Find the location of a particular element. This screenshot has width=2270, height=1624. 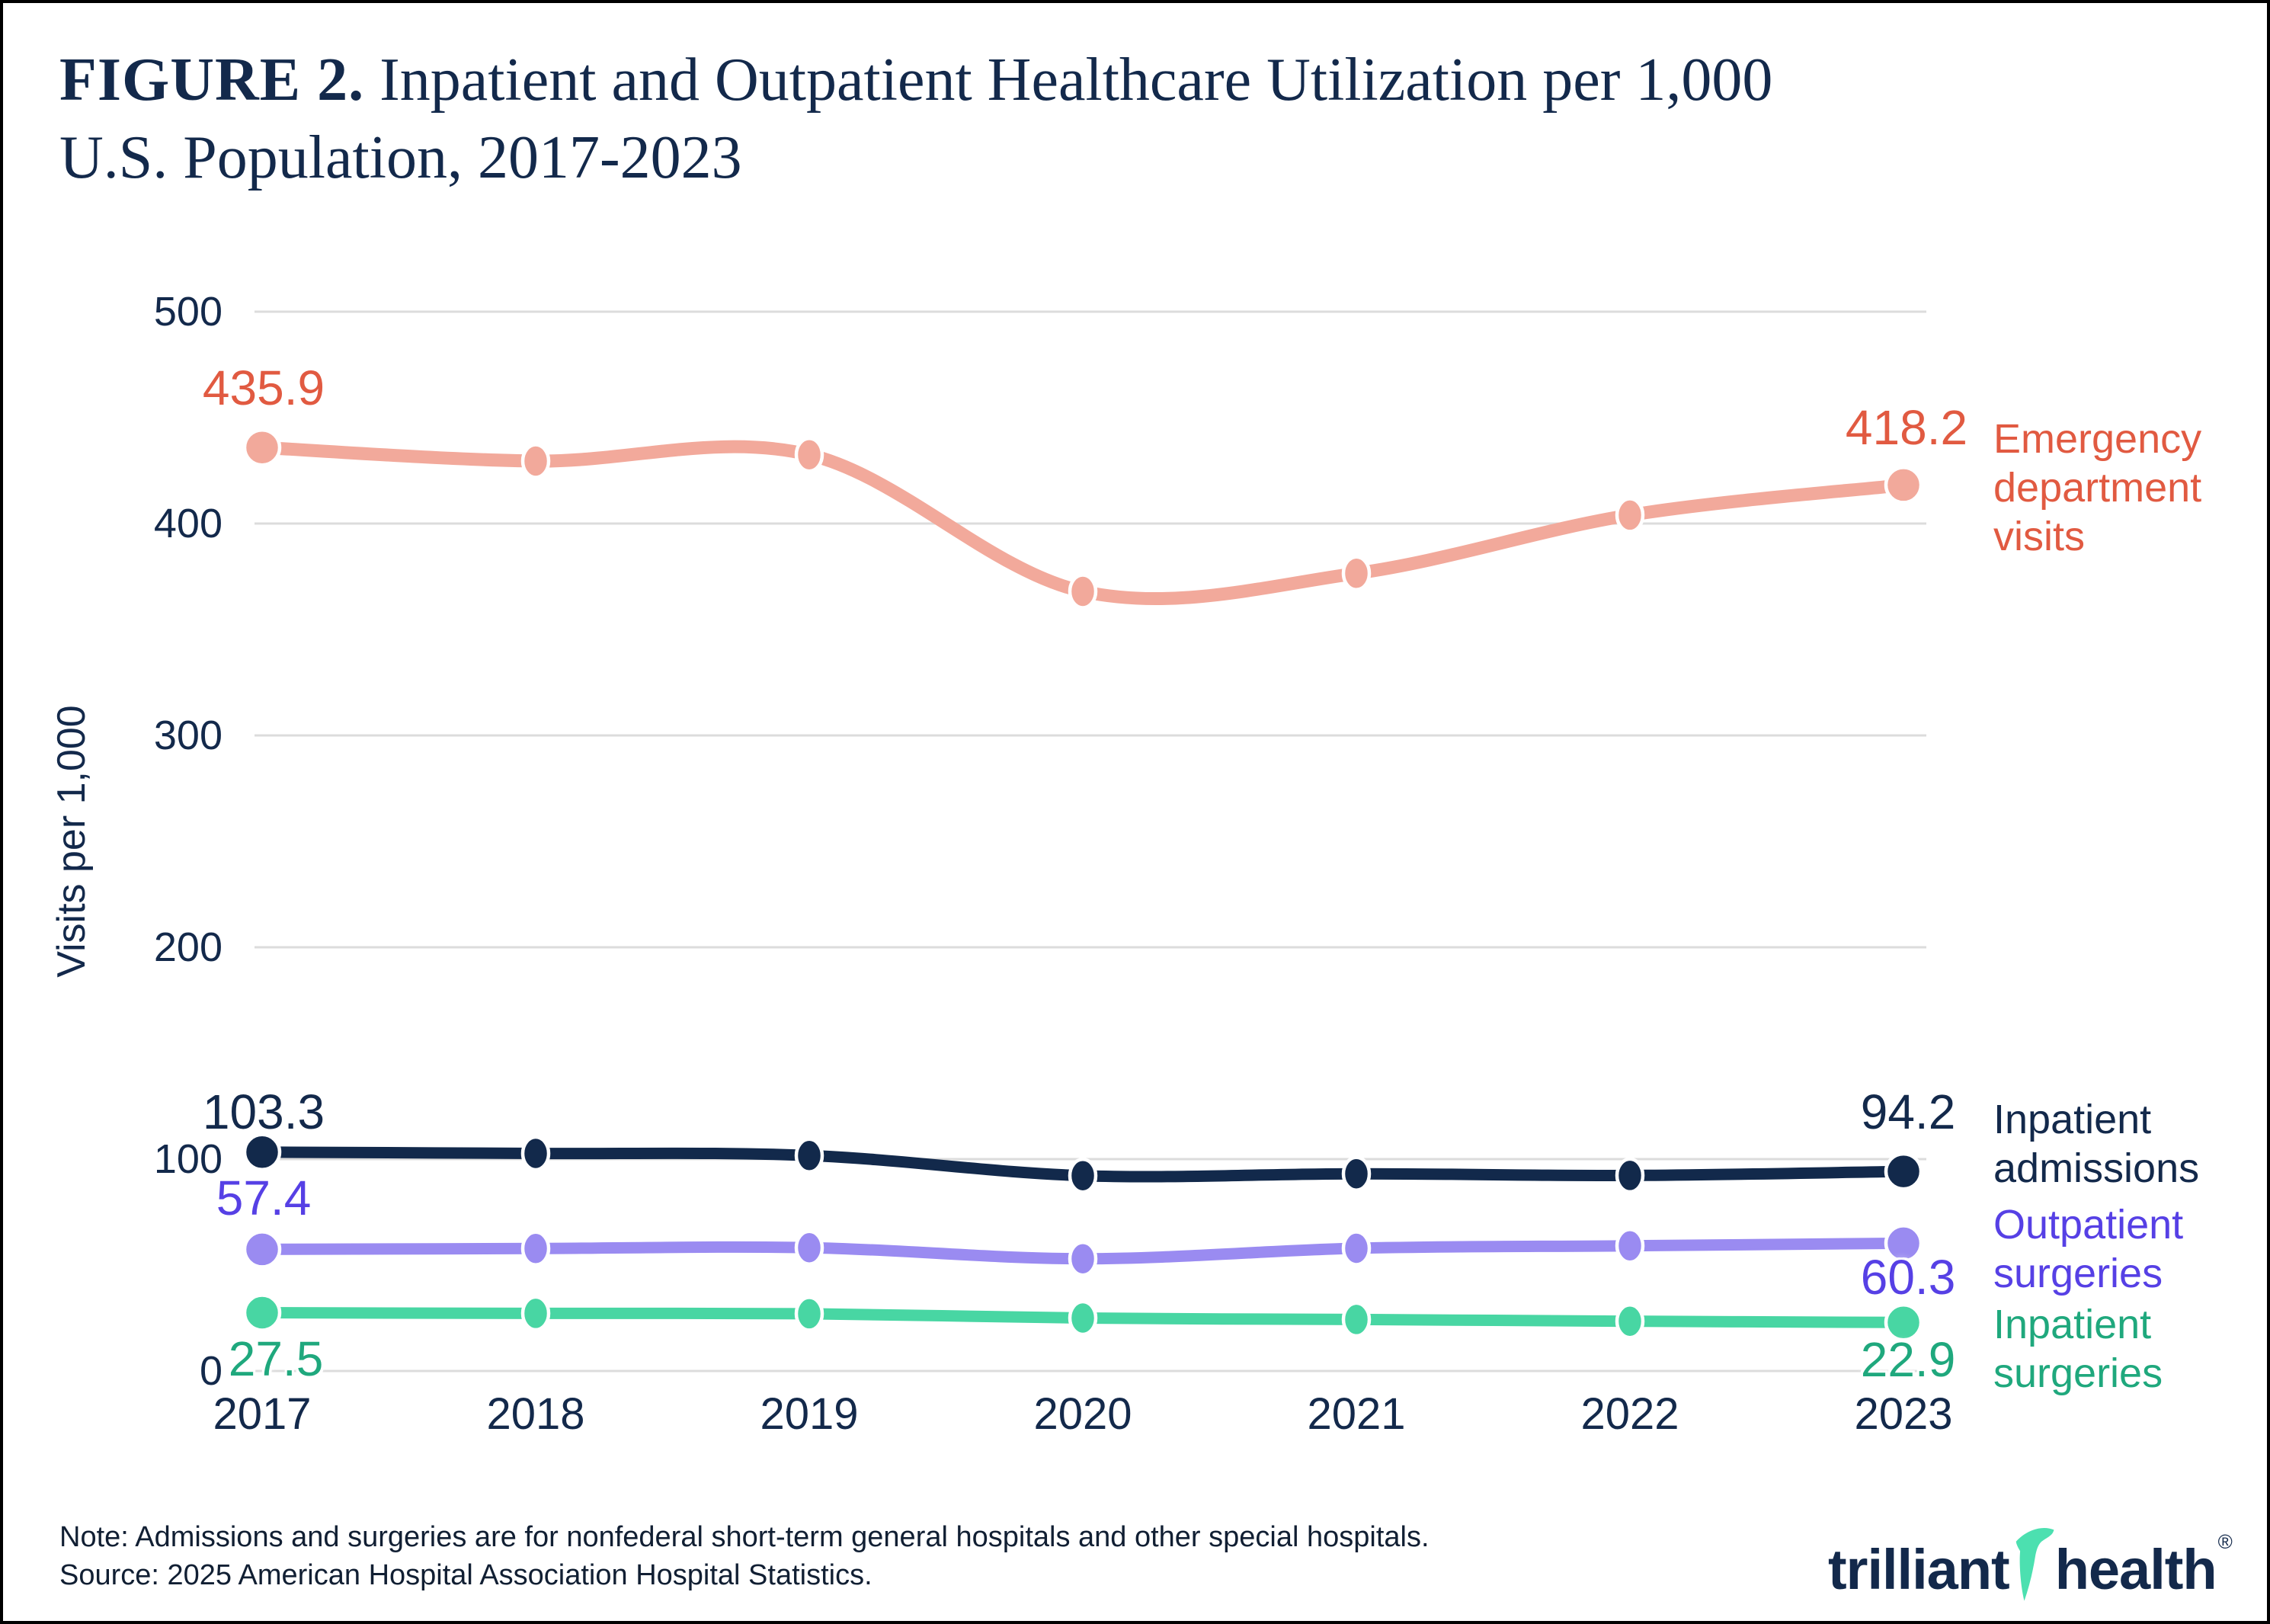

y-tick-label-200: 200 is located at coordinates (188, 947).